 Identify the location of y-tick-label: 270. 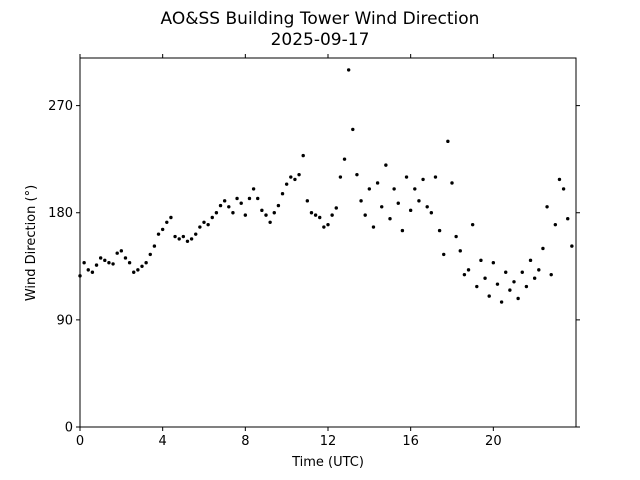
(60, 106).